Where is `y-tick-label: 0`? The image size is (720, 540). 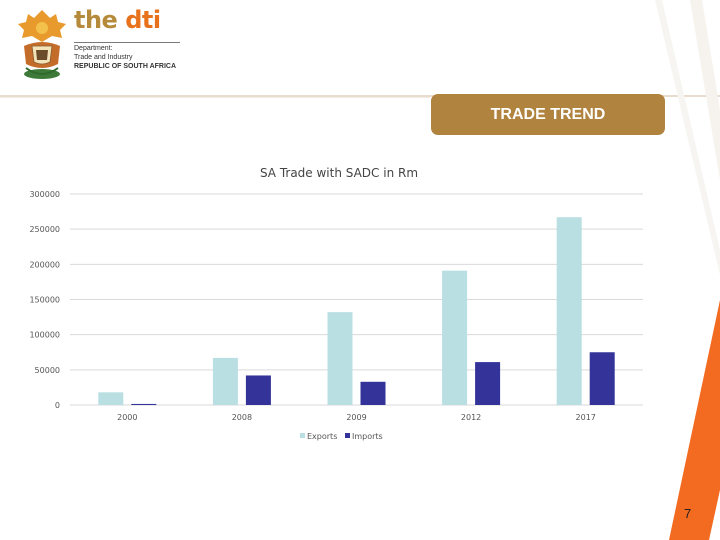
y-tick-label: 0 is located at coordinates (57, 405).